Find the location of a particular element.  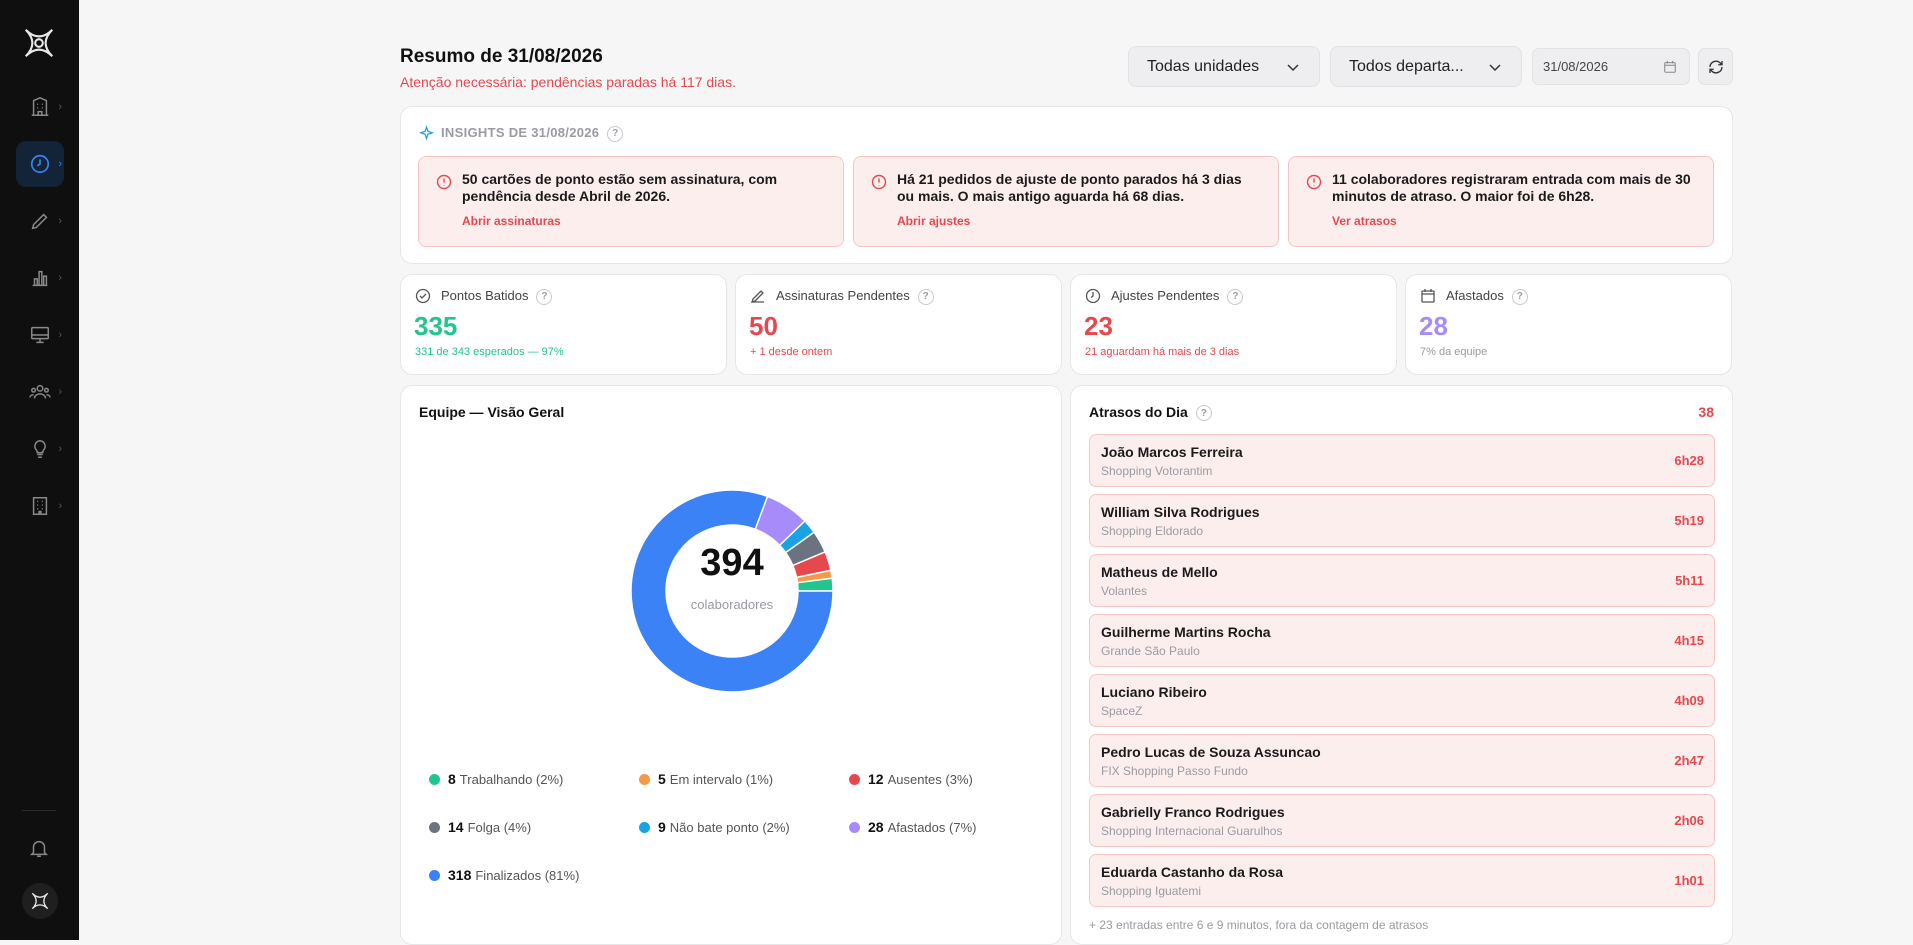

legend-count: 28 is located at coordinates (876, 827).